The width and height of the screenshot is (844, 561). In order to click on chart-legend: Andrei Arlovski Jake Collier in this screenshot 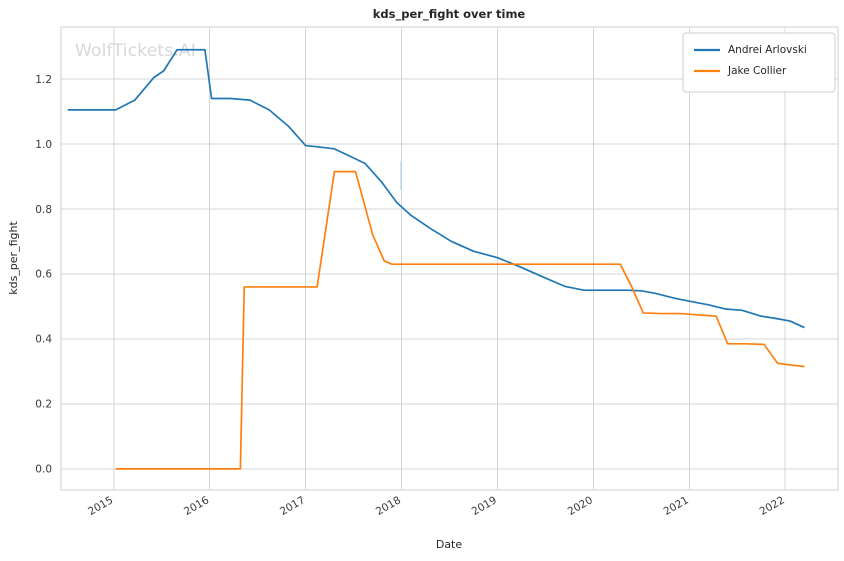, I will do `click(759, 62)`.